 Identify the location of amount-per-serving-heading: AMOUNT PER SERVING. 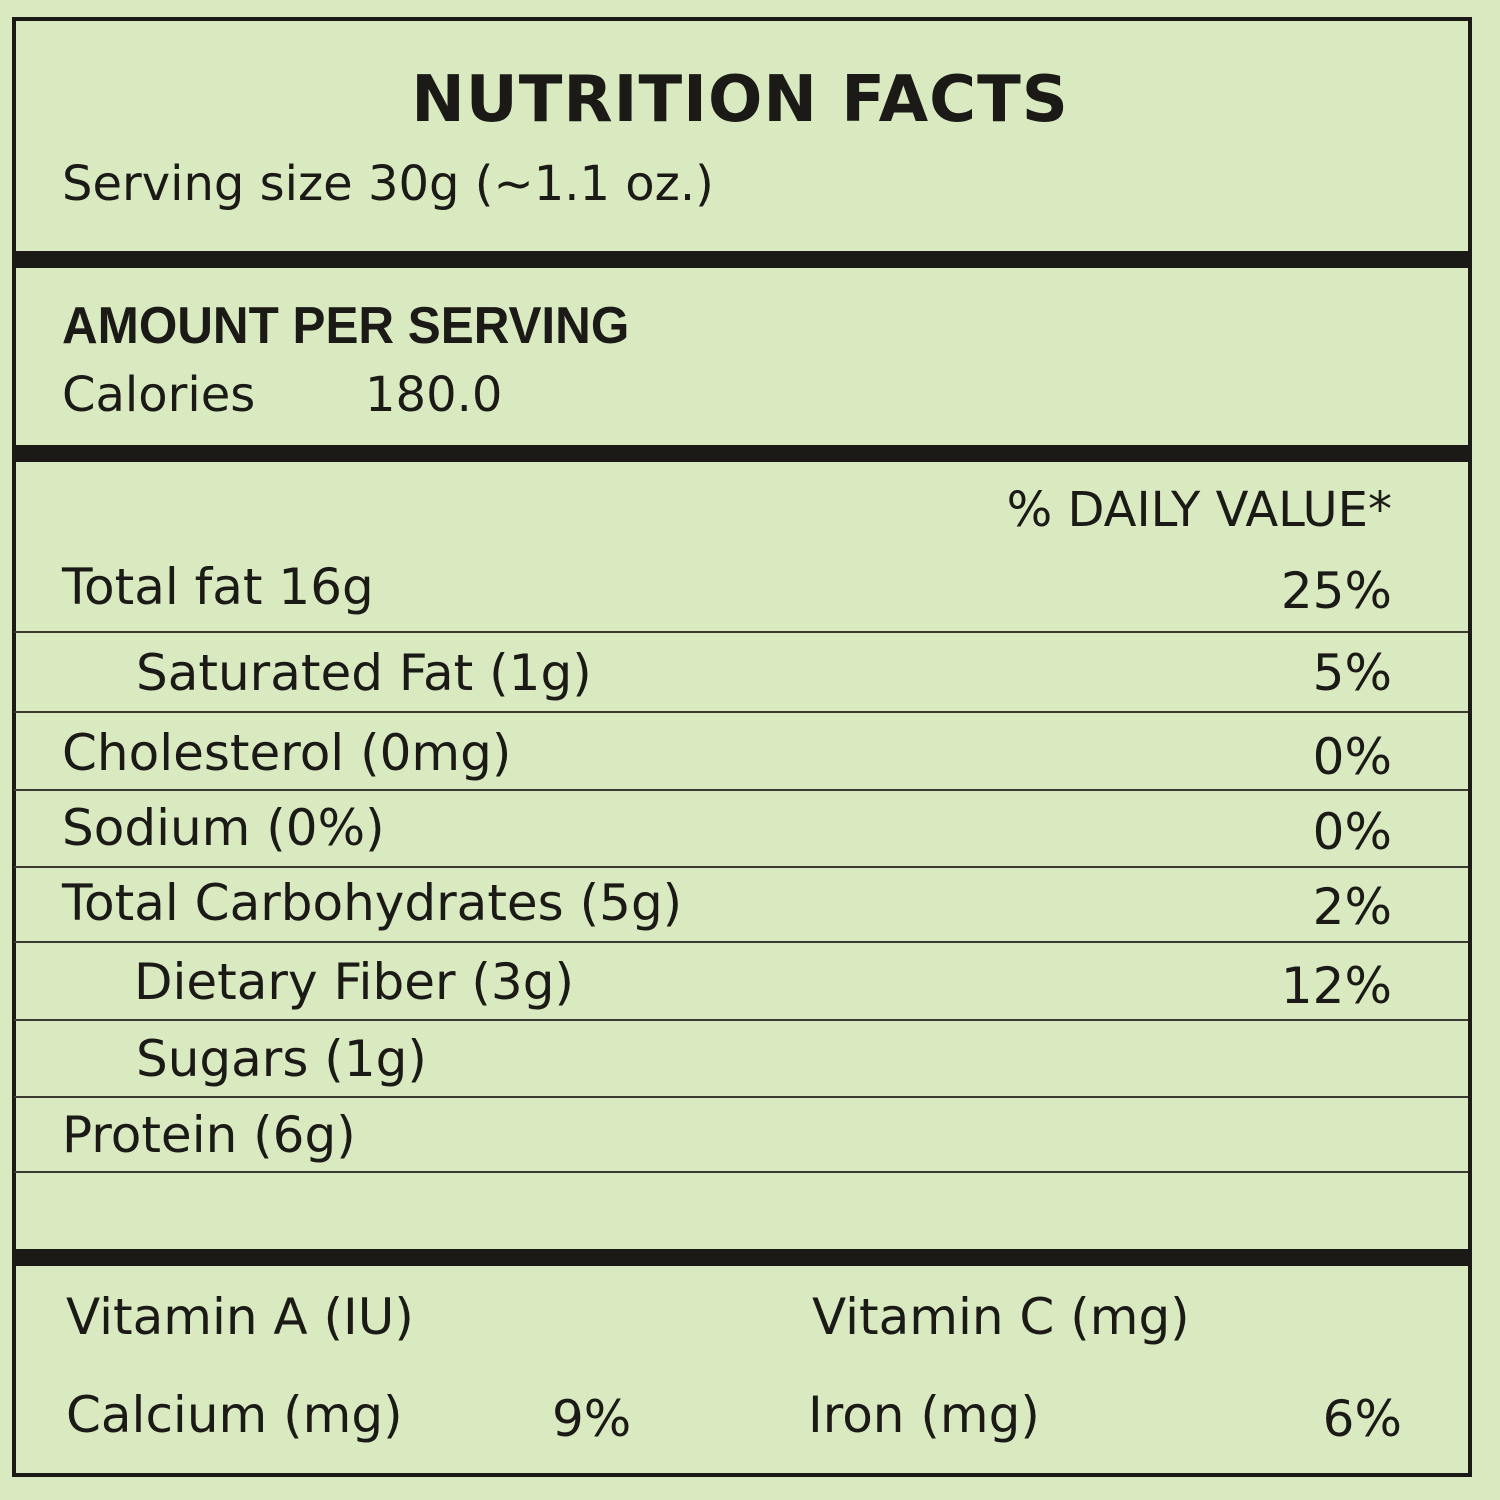
(346, 326).